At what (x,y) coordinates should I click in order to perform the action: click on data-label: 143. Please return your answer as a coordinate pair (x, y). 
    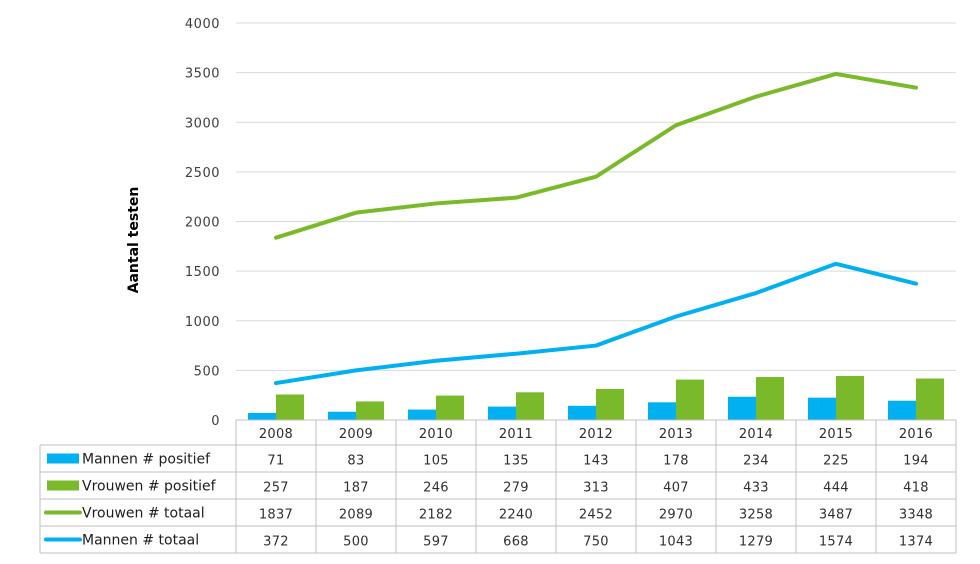
    Looking at the image, I should click on (596, 461).